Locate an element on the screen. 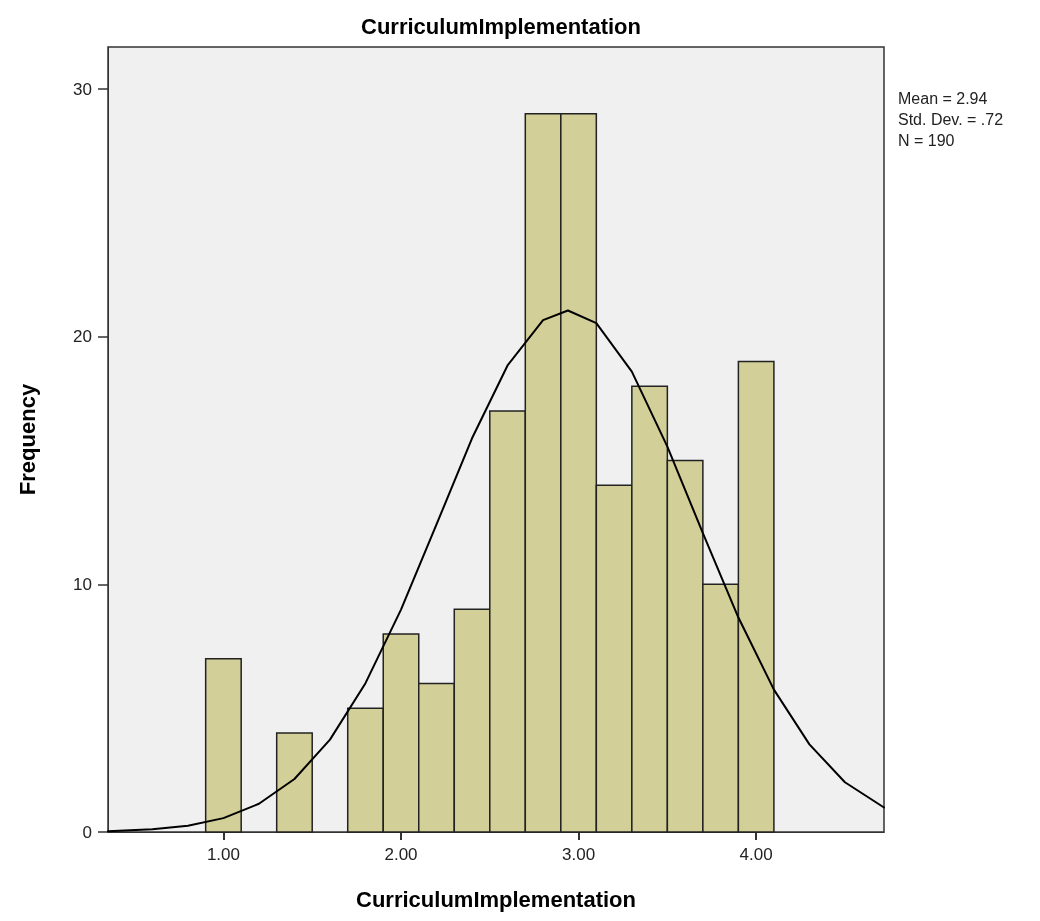 This screenshot has height=921, width=1040. x-tick-label: 4.00 is located at coordinates (756, 854).